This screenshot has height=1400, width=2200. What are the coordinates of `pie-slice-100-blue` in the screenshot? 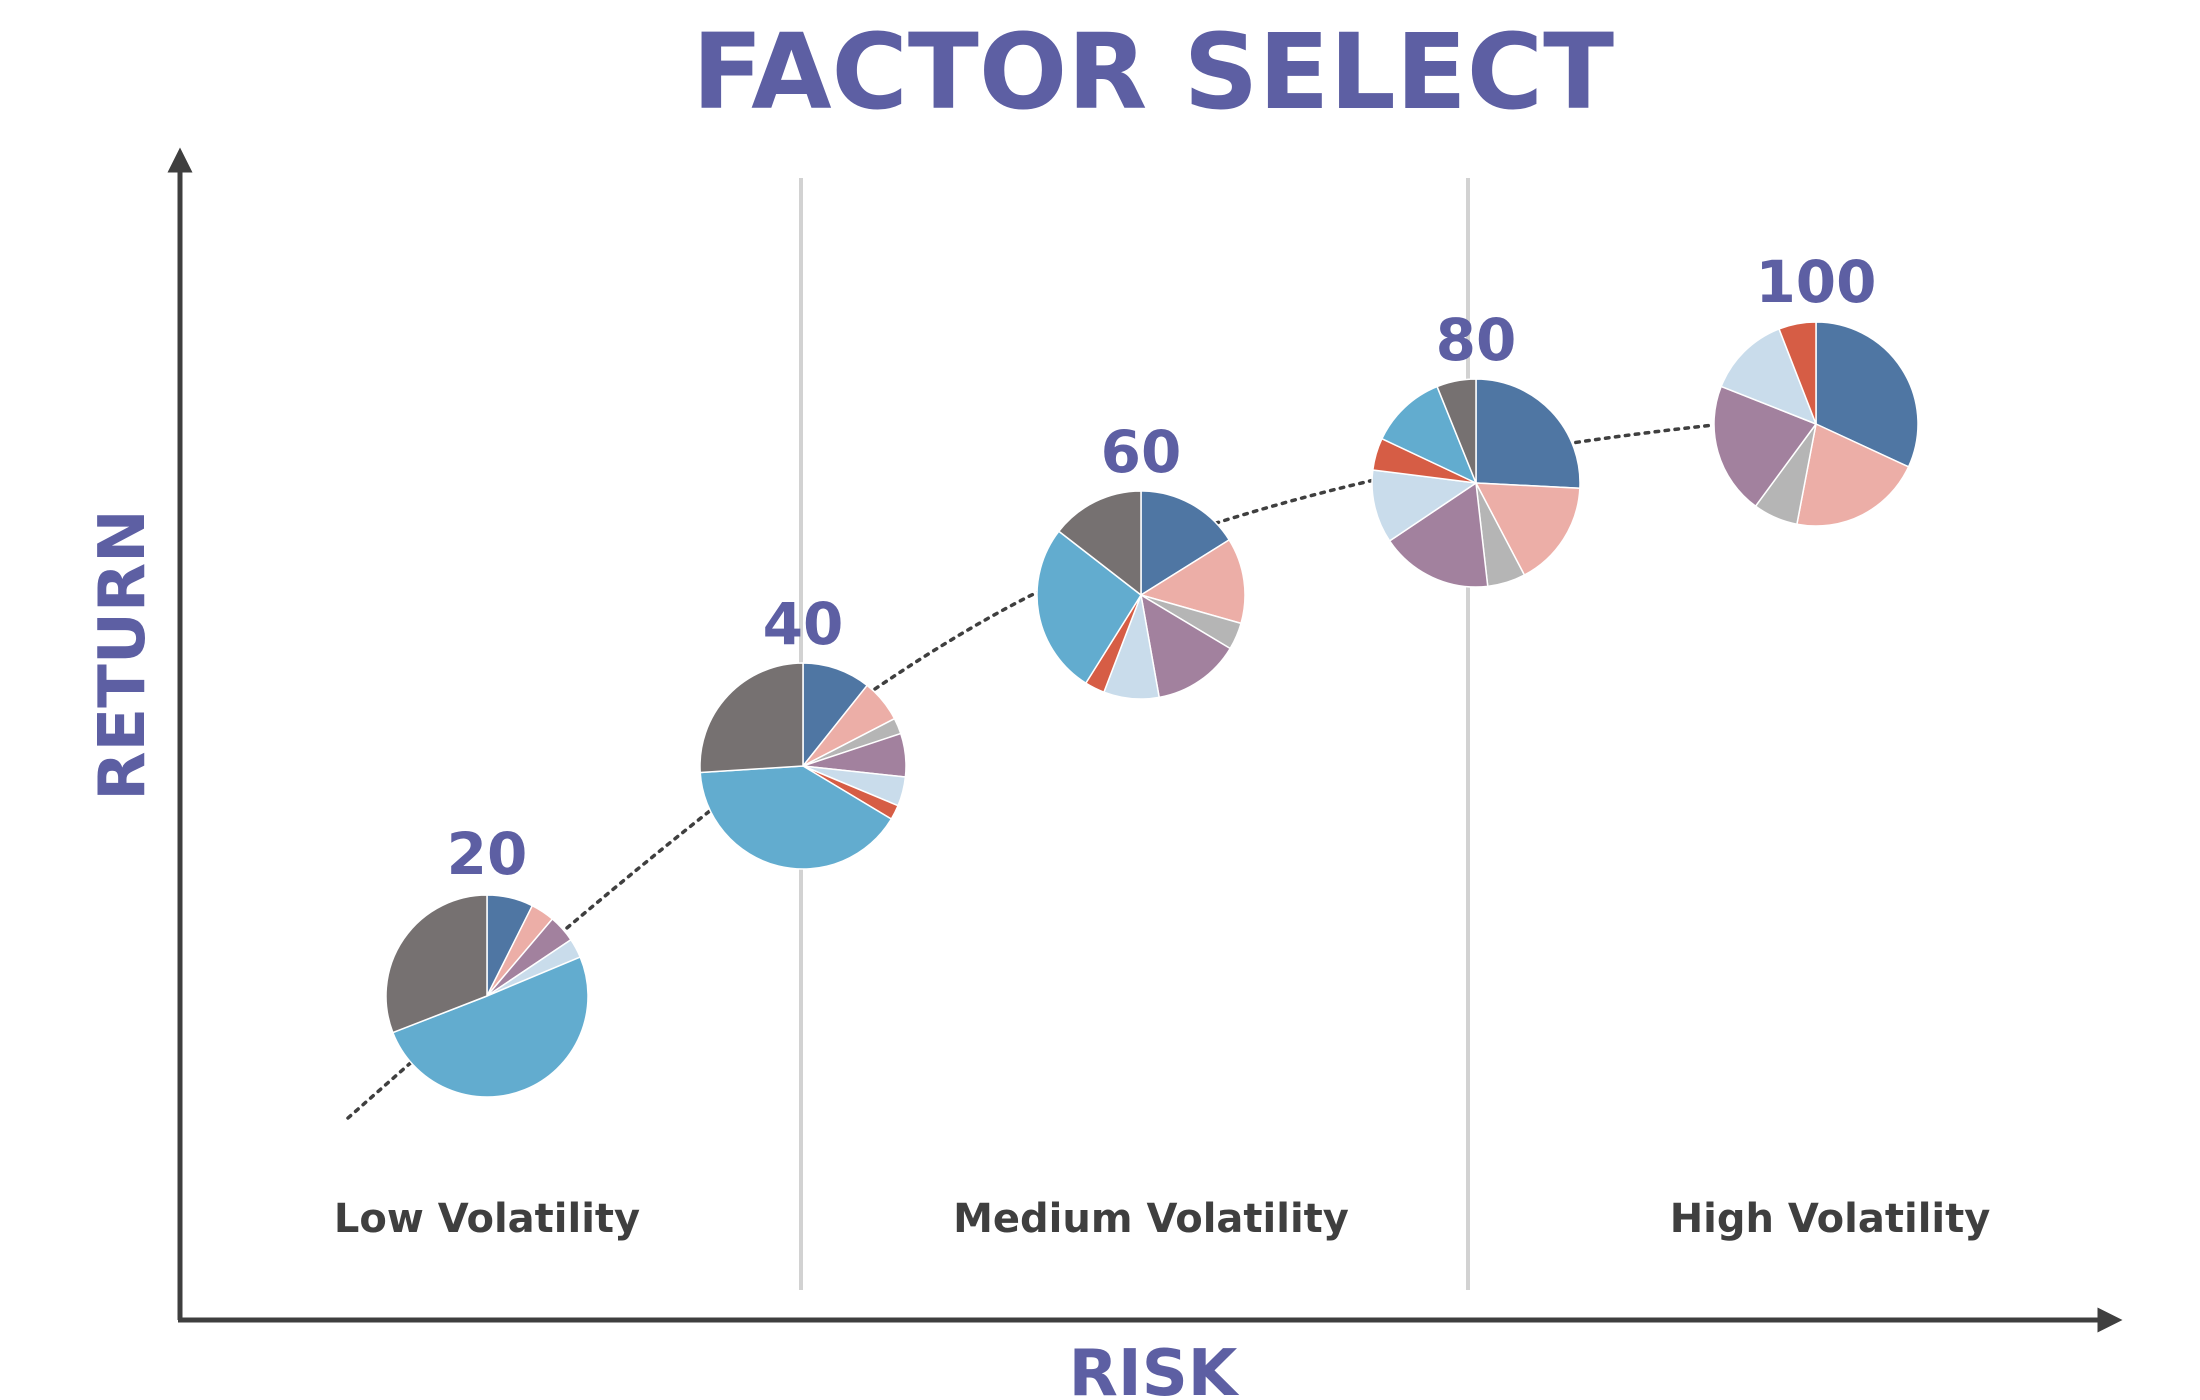 It's located at (1867, 394).